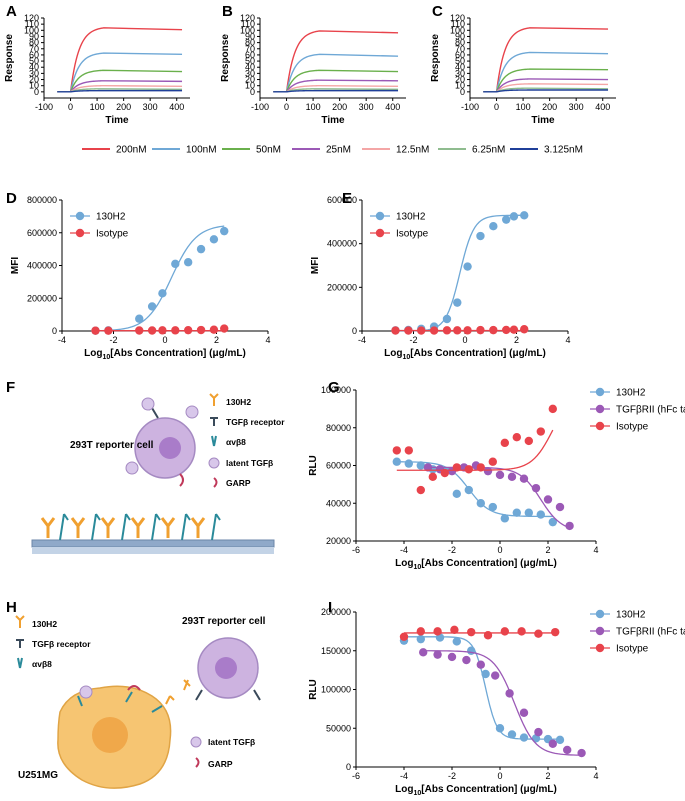 The width and height of the screenshot is (685, 801). What do you see at coordinates (460, 86) in the screenshot?
I see `y-tick-label: 10` at bounding box center [460, 86].